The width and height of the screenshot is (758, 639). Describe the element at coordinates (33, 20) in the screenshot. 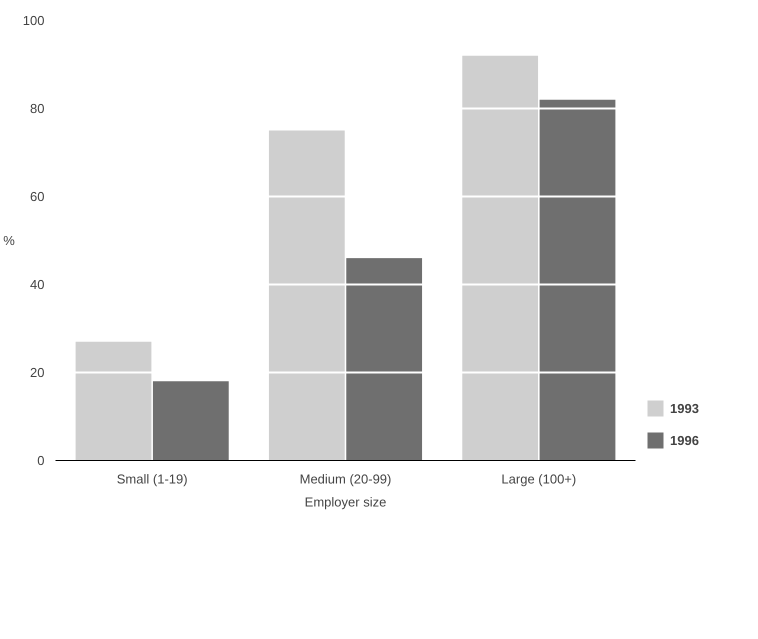

I see `y-tick-label: 100` at that location.